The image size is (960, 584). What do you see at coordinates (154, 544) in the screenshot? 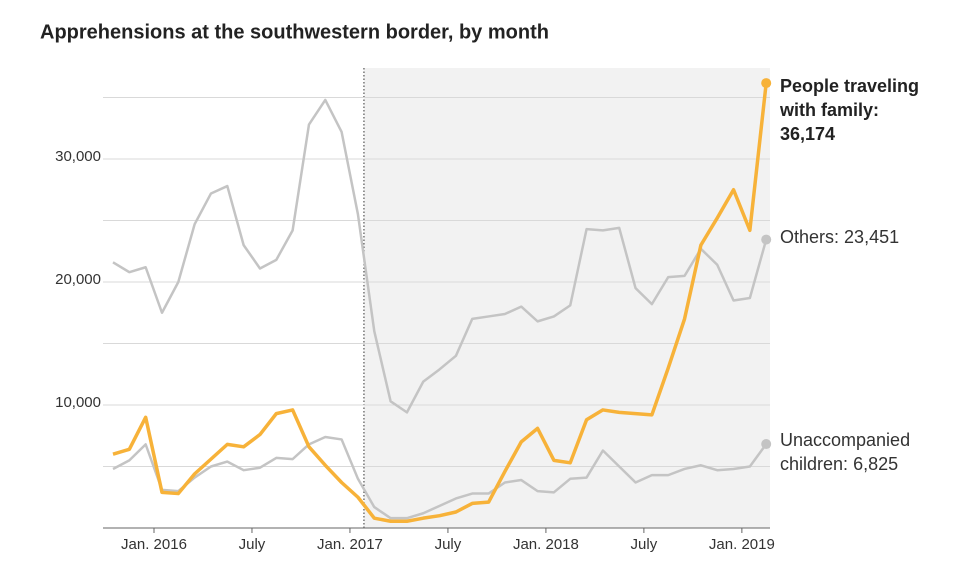
I see `x-tick-label: Jan. 2016` at bounding box center [154, 544].